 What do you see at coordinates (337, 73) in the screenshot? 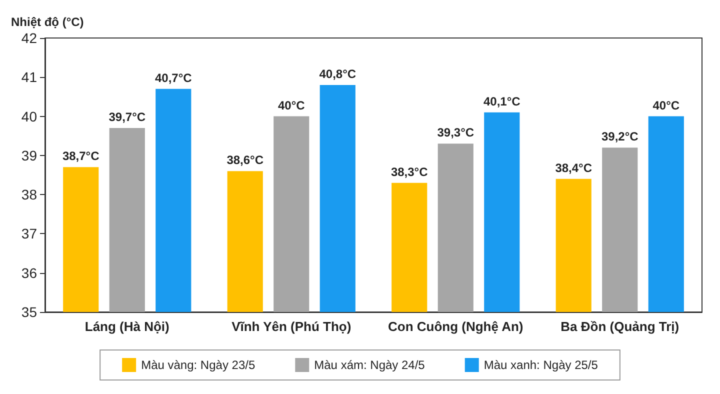
I see `data-label: 40,8°C` at bounding box center [337, 73].